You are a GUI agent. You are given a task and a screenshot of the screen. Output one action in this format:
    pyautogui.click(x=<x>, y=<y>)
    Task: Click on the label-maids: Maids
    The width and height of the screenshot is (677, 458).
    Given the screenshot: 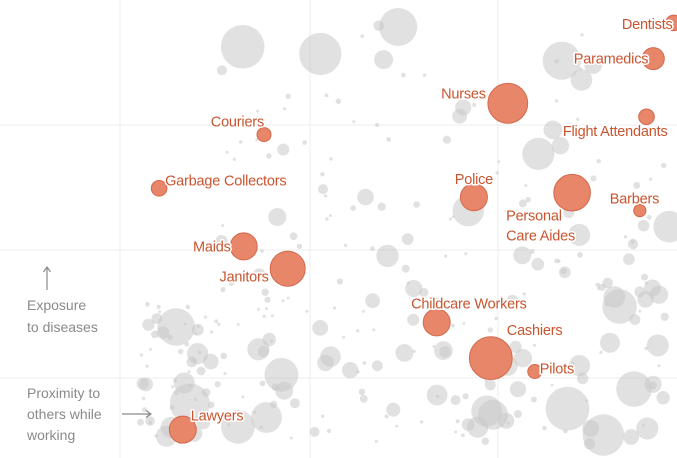 What is the action you would take?
    pyautogui.click(x=212, y=247)
    